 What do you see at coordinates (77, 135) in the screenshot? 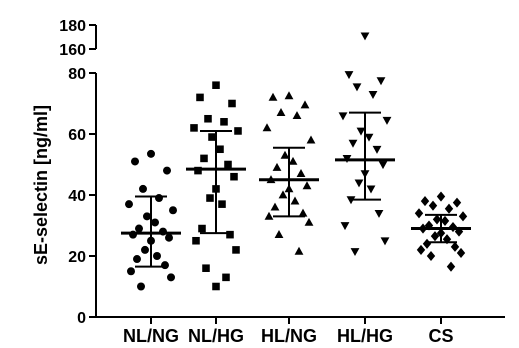
I see `y-tick-label: 60` at bounding box center [77, 135].